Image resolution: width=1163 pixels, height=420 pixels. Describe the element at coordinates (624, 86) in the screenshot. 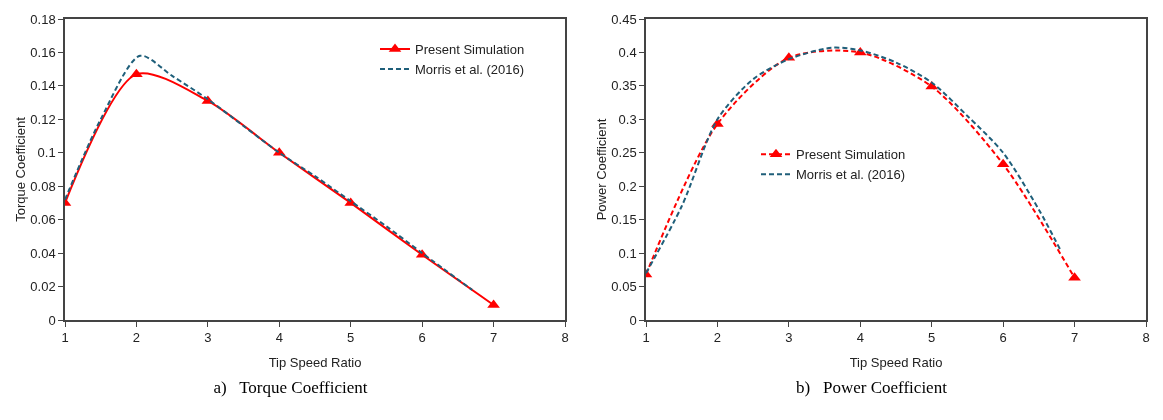

I see `y-tick-label: 0.35` at that location.